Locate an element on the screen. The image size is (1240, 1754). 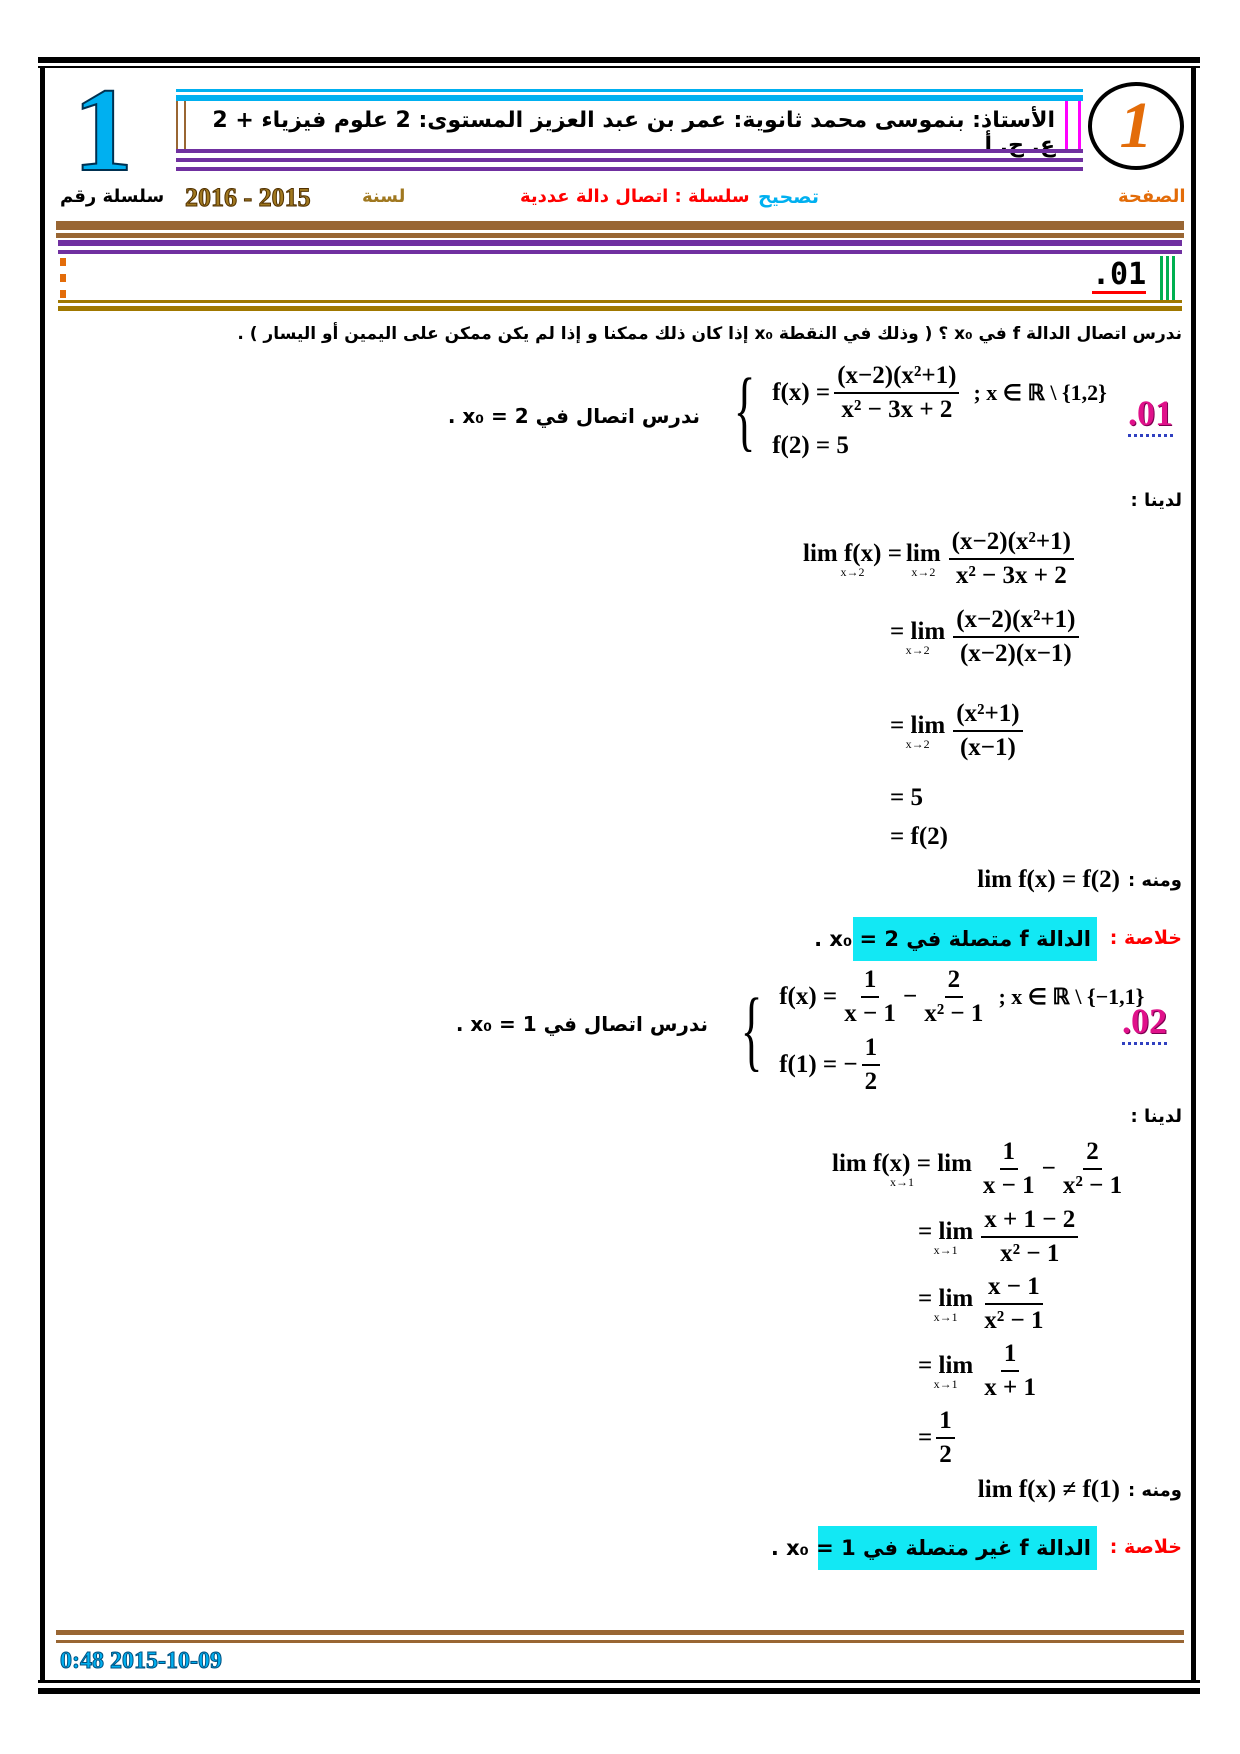
ex2-conclusion-box: الدالة f غير متصلة في 1 = x₀ . is located at coordinates (933, 1548).